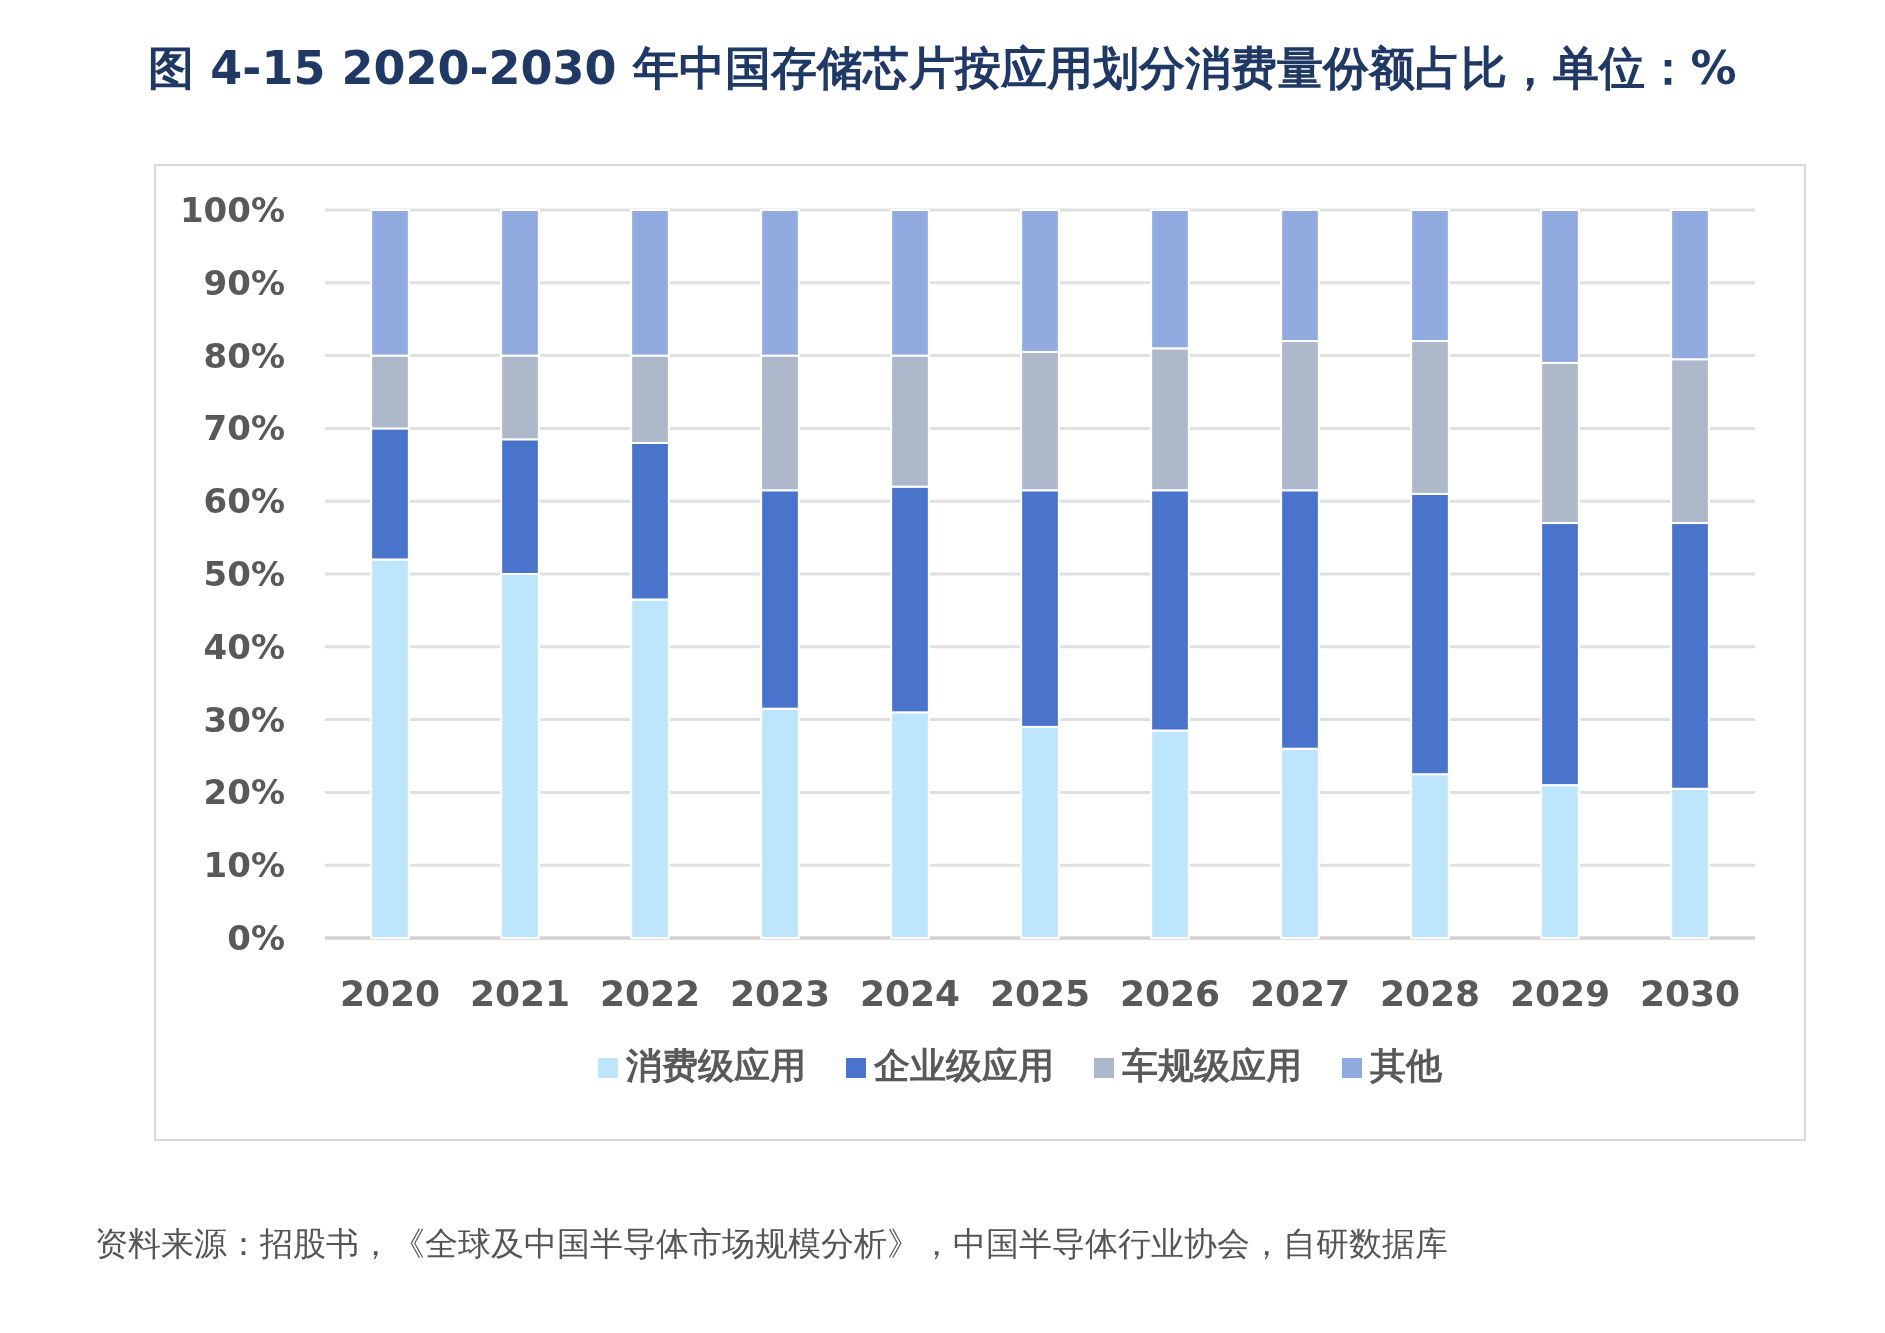 The height and width of the screenshot is (1333, 1885). Describe the element at coordinates (1170, 993) in the screenshot. I see `x-tick-label: 2026` at that location.